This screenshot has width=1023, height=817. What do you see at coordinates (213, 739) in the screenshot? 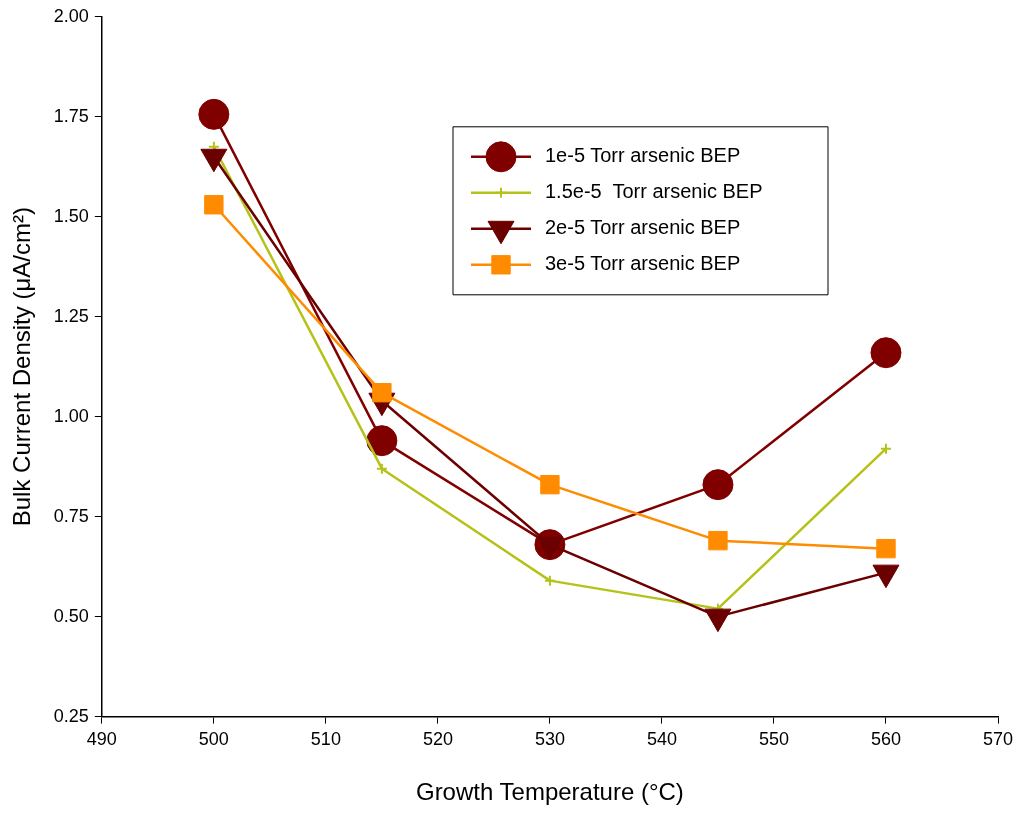
I see `x-tick-label: 500` at bounding box center [213, 739].